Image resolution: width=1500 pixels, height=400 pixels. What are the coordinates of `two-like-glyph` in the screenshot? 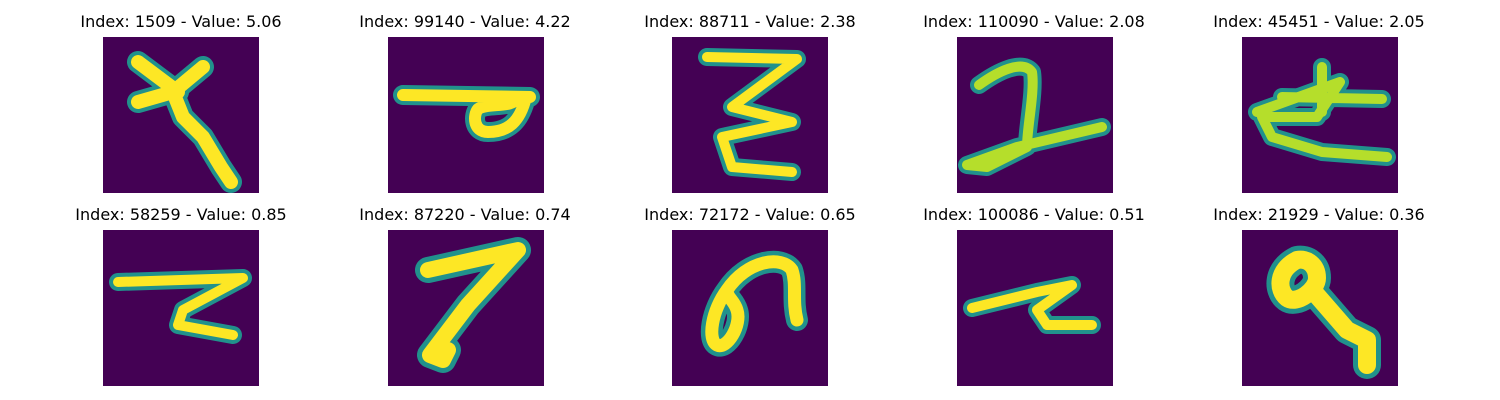 It's located at (1034, 116).